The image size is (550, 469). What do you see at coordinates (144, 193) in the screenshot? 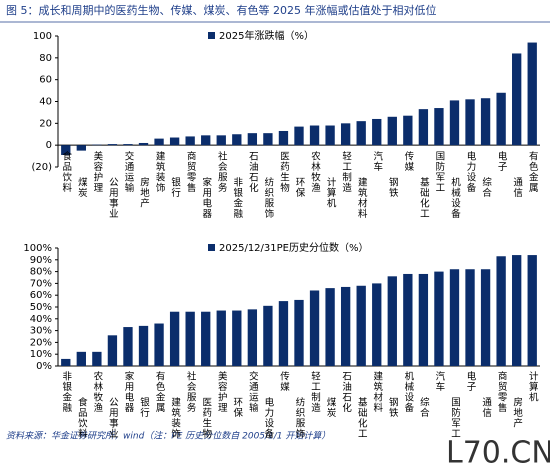
I see `x-tick-label: 房地产` at bounding box center [144, 193].